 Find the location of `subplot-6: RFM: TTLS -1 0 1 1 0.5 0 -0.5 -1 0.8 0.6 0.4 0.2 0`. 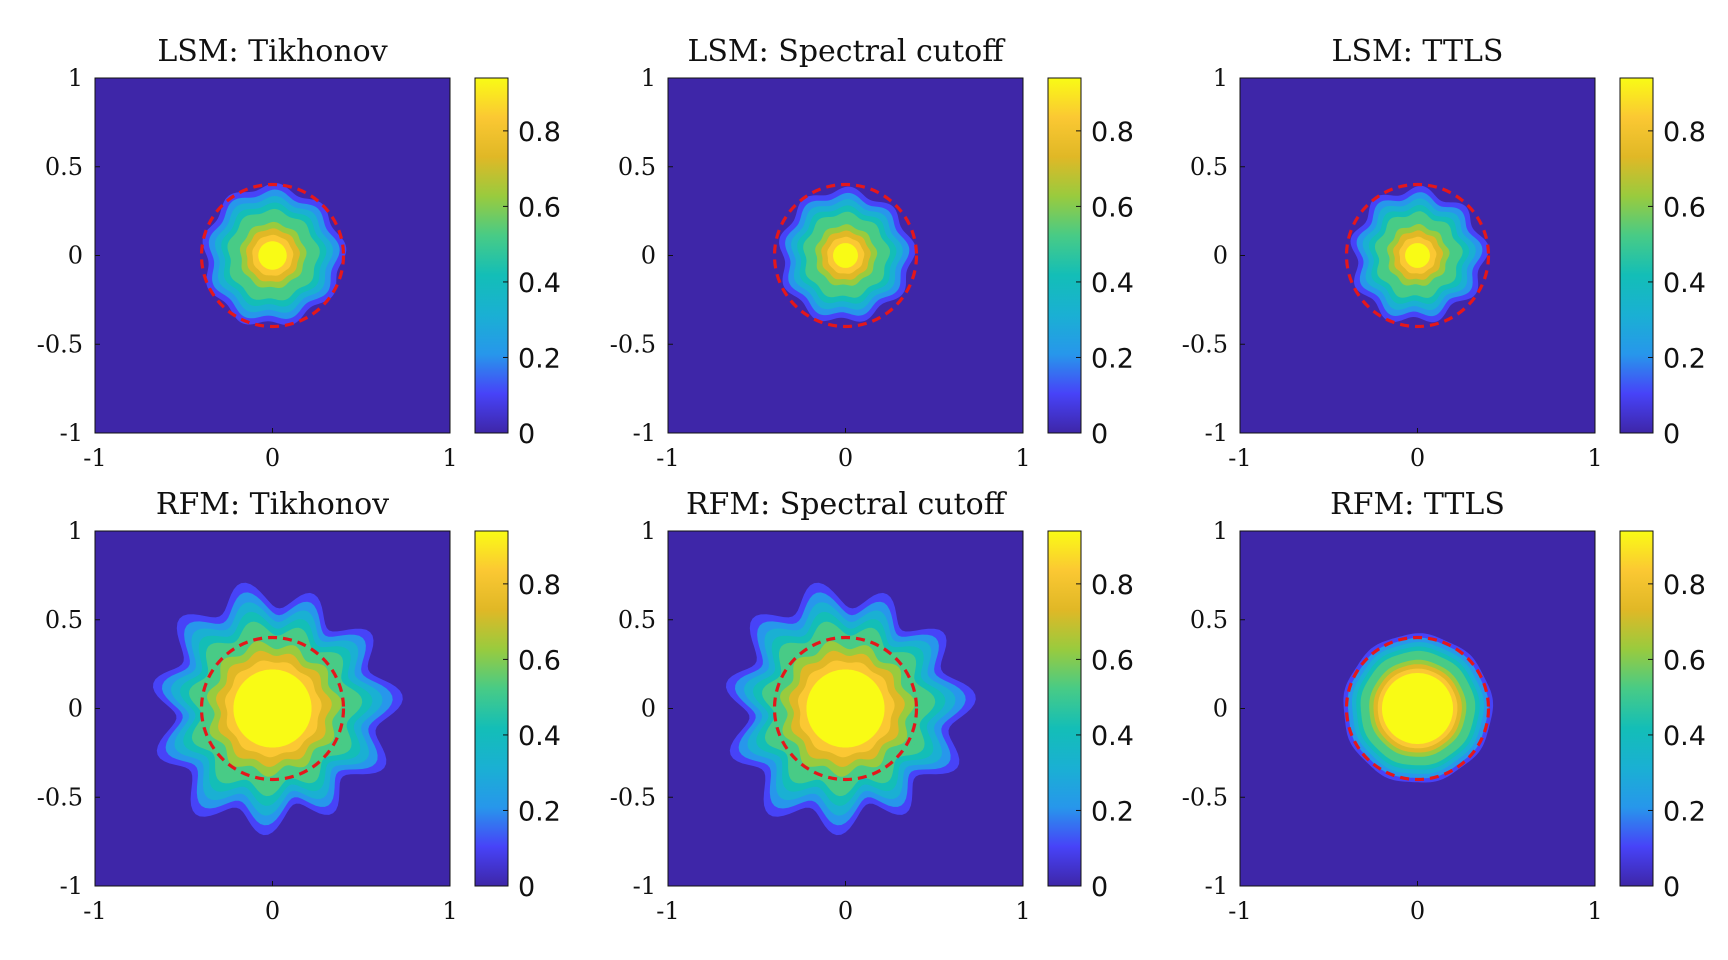

subplot-6: RFM: TTLS -1 0 1 1 0.5 0 -0.5 -1 0.8 0.6 0.4 0.2 0 is located at coordinates (1444, 706).